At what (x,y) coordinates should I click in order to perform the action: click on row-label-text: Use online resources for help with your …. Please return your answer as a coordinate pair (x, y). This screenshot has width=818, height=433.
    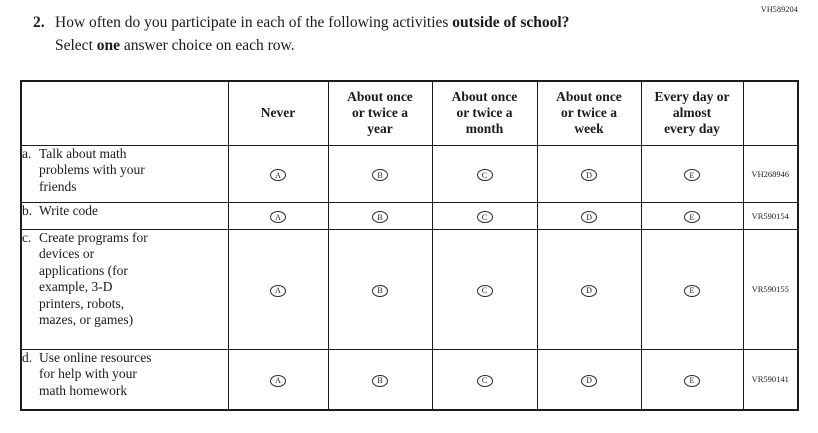
    Looking at the image, I should click on (95, 373).